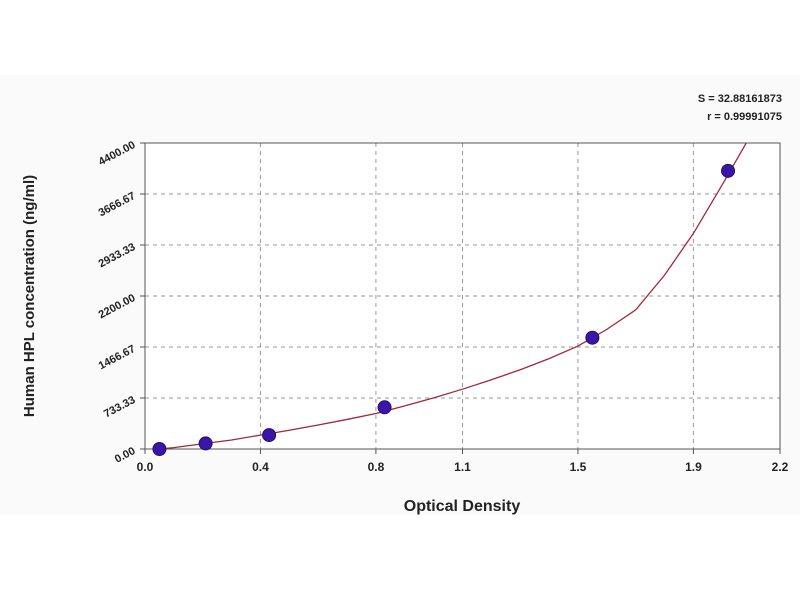 The image size is (800, 605). What do you see at coordinates (693, 467) in the screenshot?
I see `x-tick-label: 1.9` at bounding box center [693, 467].